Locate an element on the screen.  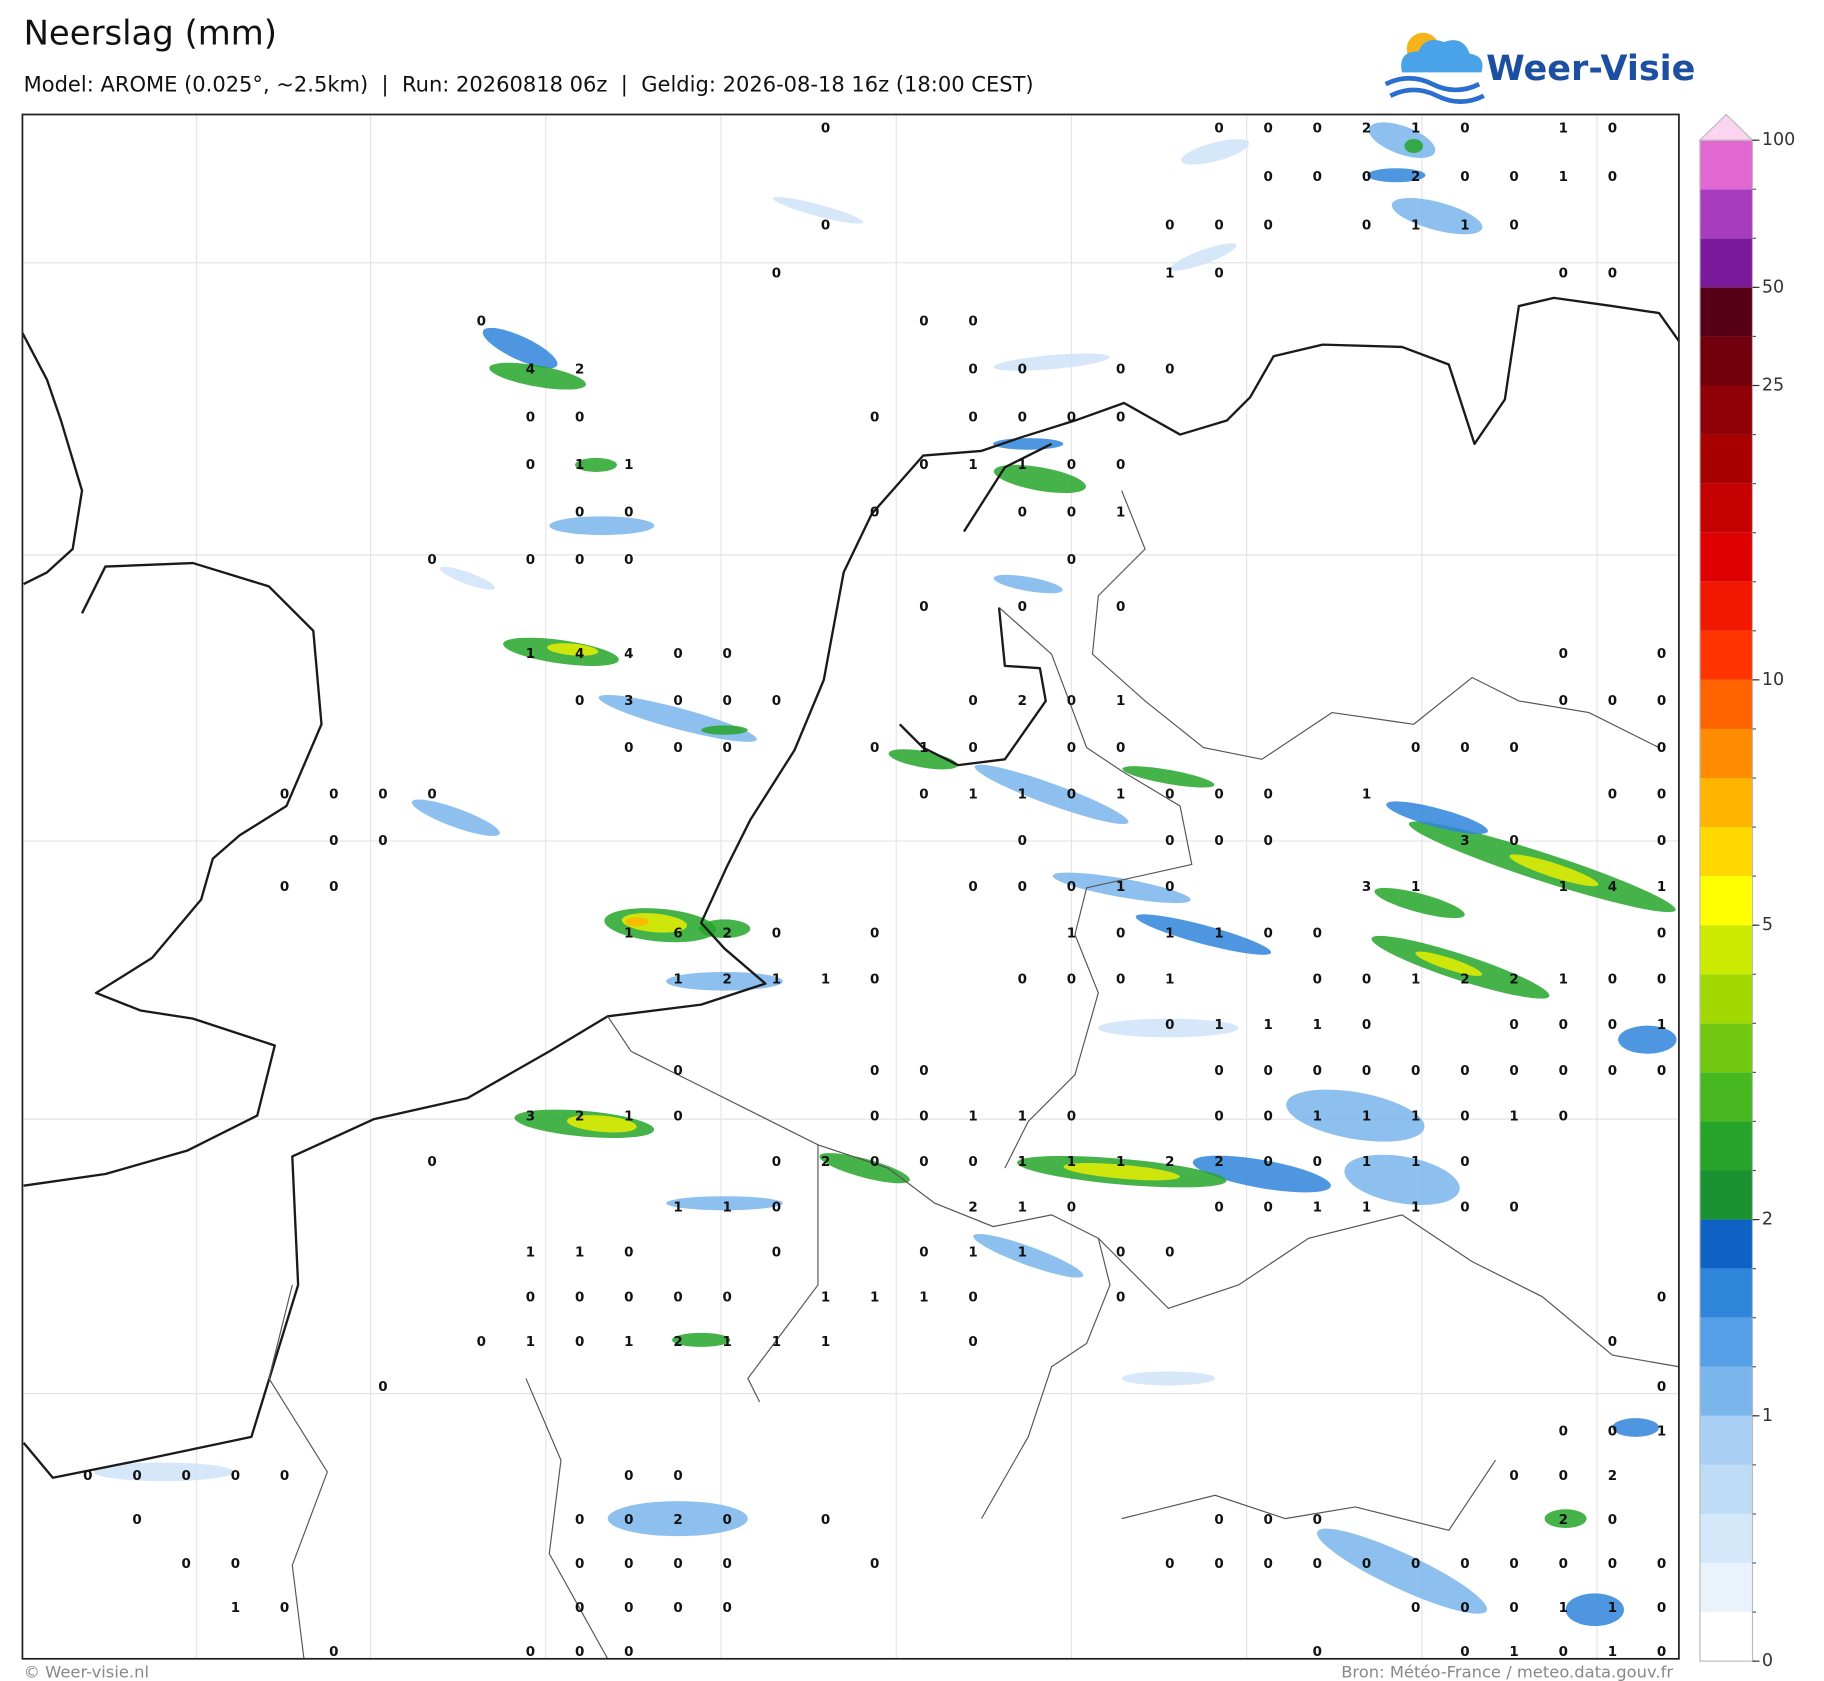
precip-label: 4 is located at coordinates (579, 654).